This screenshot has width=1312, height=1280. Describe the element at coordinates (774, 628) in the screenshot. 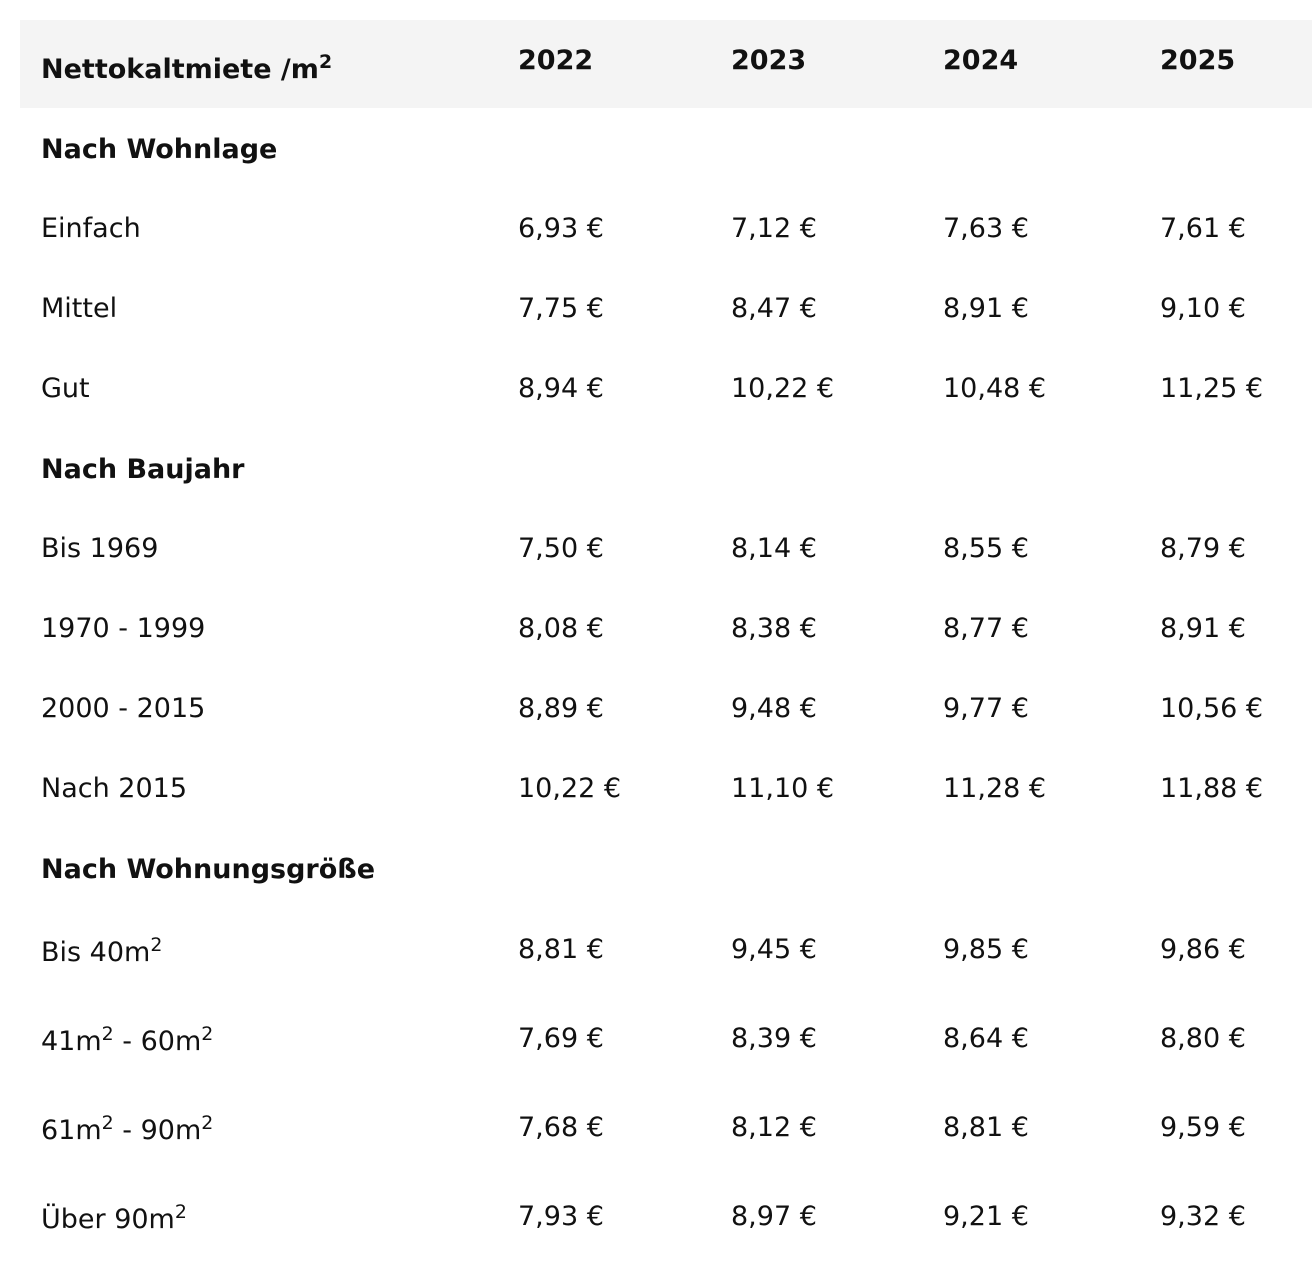

I see `cell-2023: 8,38 €` at that location.